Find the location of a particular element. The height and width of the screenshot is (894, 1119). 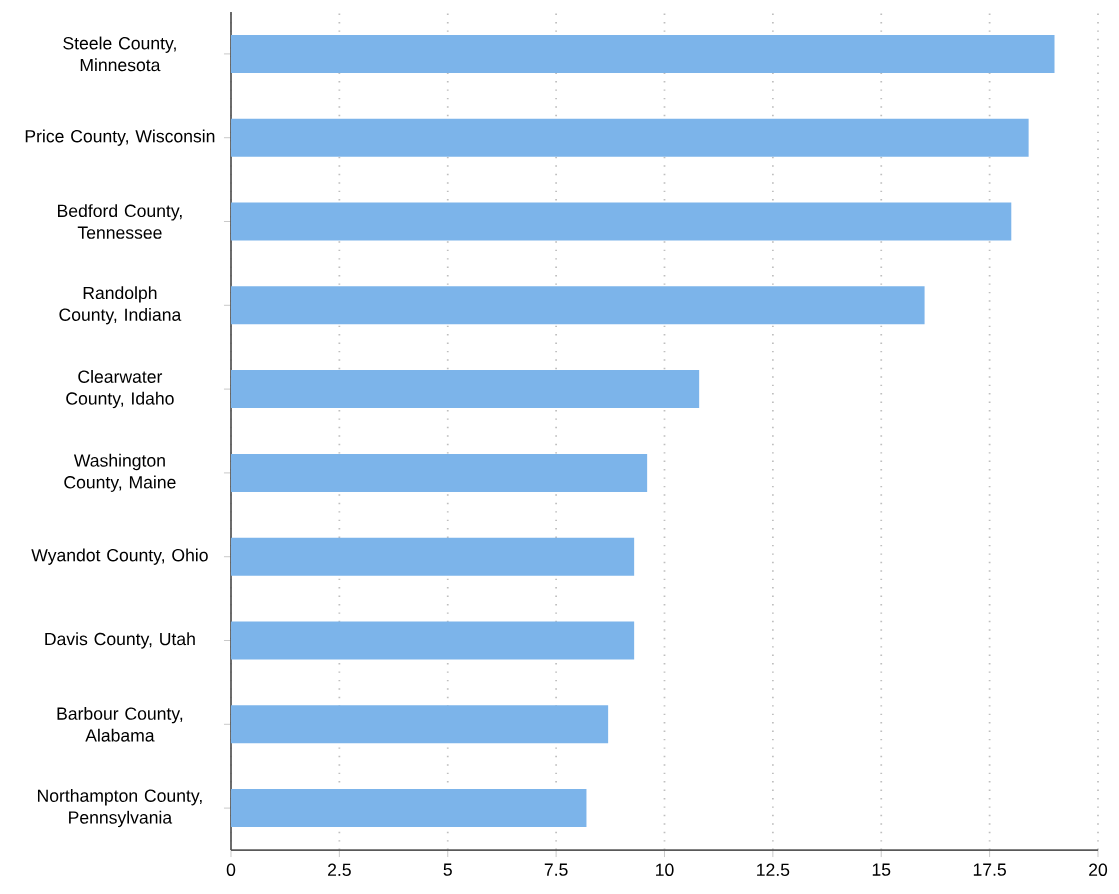

x-tick-label: 7.5 is located at coordinates (556, 869).